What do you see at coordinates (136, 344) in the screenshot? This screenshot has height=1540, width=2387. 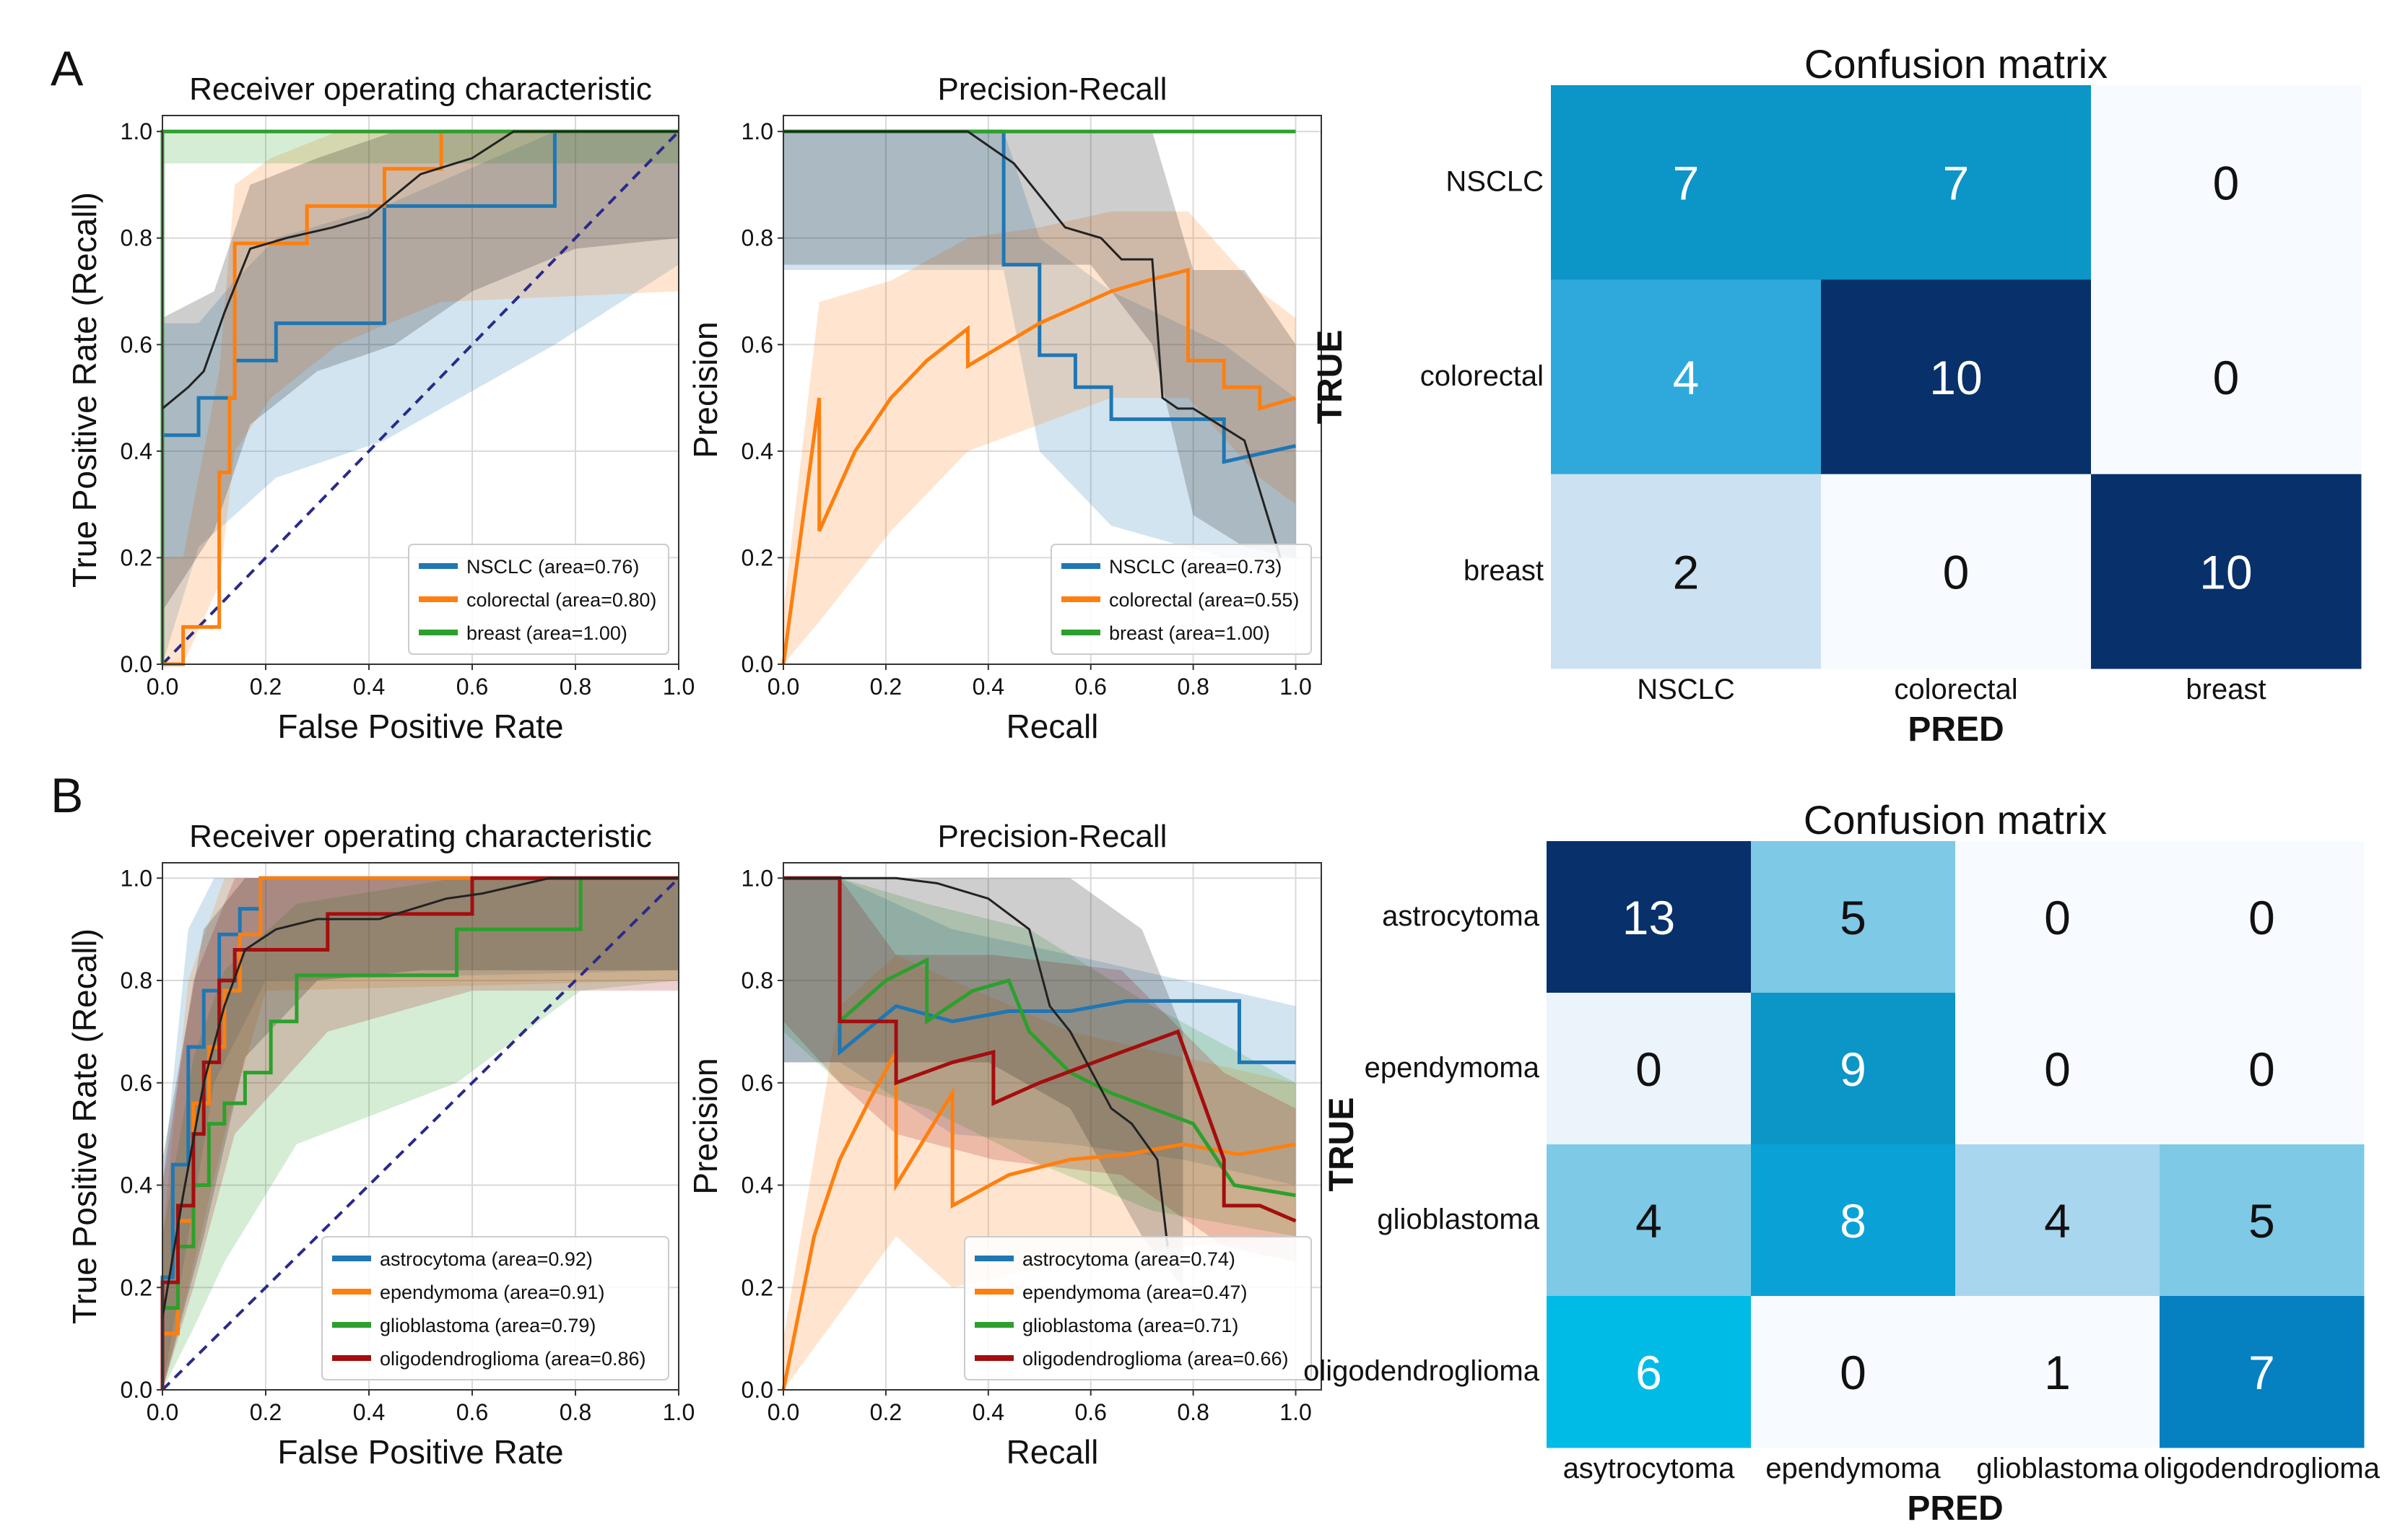 I see `tick-label-y: 0.6` at bounding box center [136, 344].